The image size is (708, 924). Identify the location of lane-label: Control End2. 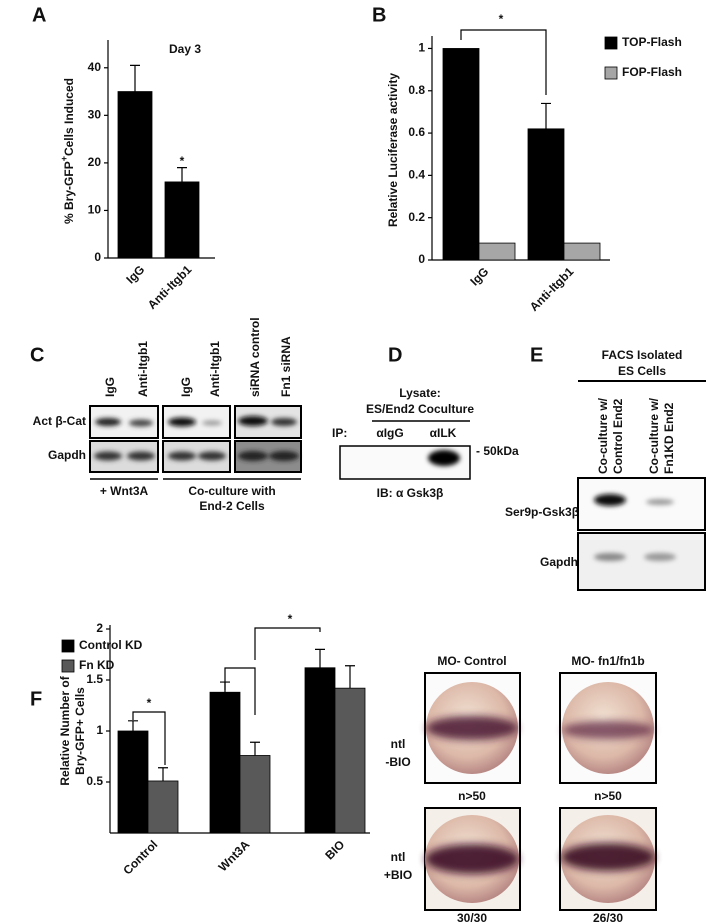
(618, 436).